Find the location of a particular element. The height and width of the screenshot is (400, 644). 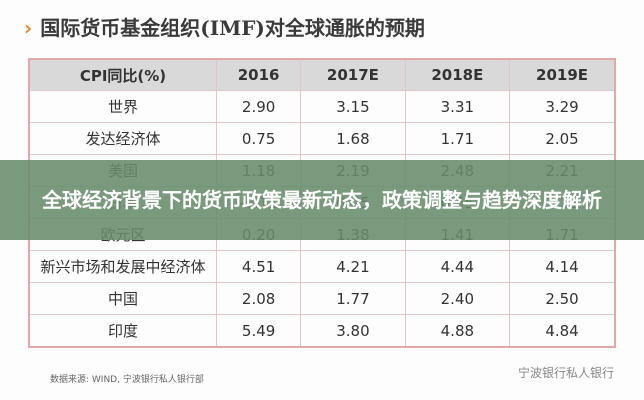

cell-value: 3.31 is located at coordinates (457, 106).